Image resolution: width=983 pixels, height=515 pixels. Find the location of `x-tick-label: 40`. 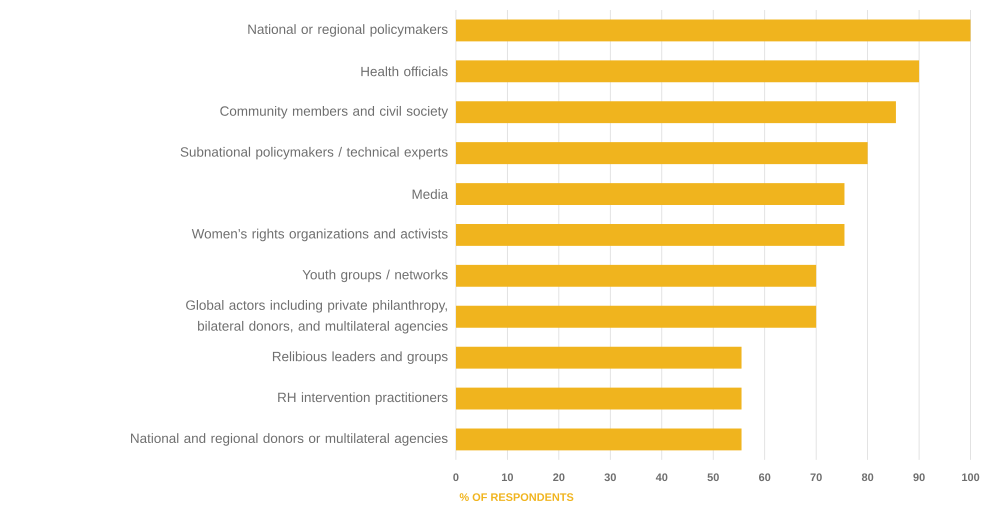

x-tick-label: 40 is located at coordinates (662, 478).